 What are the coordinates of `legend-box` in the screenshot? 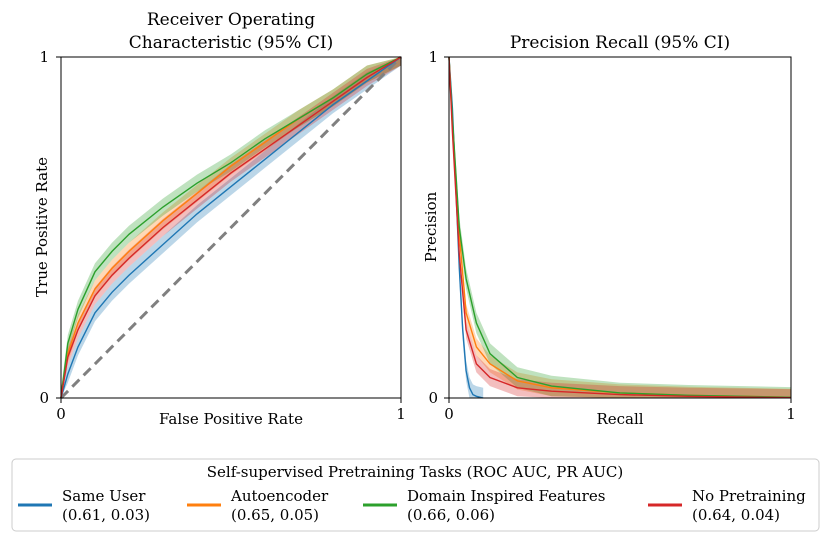 It's located at (415, 495).